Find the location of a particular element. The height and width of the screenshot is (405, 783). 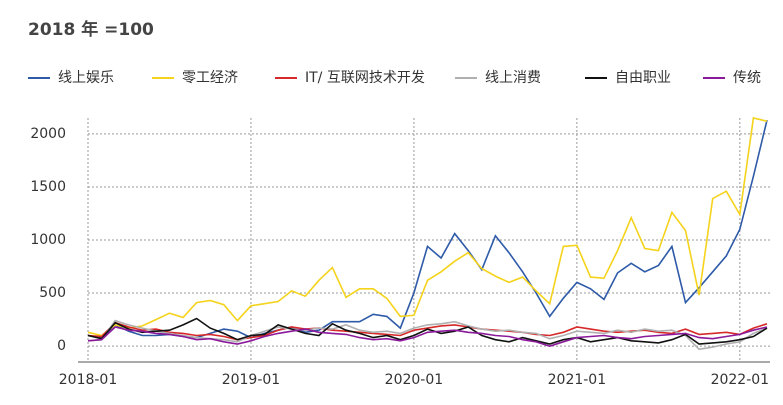

x-tick-label: 2022-01 is located at coordinates (740, 380).